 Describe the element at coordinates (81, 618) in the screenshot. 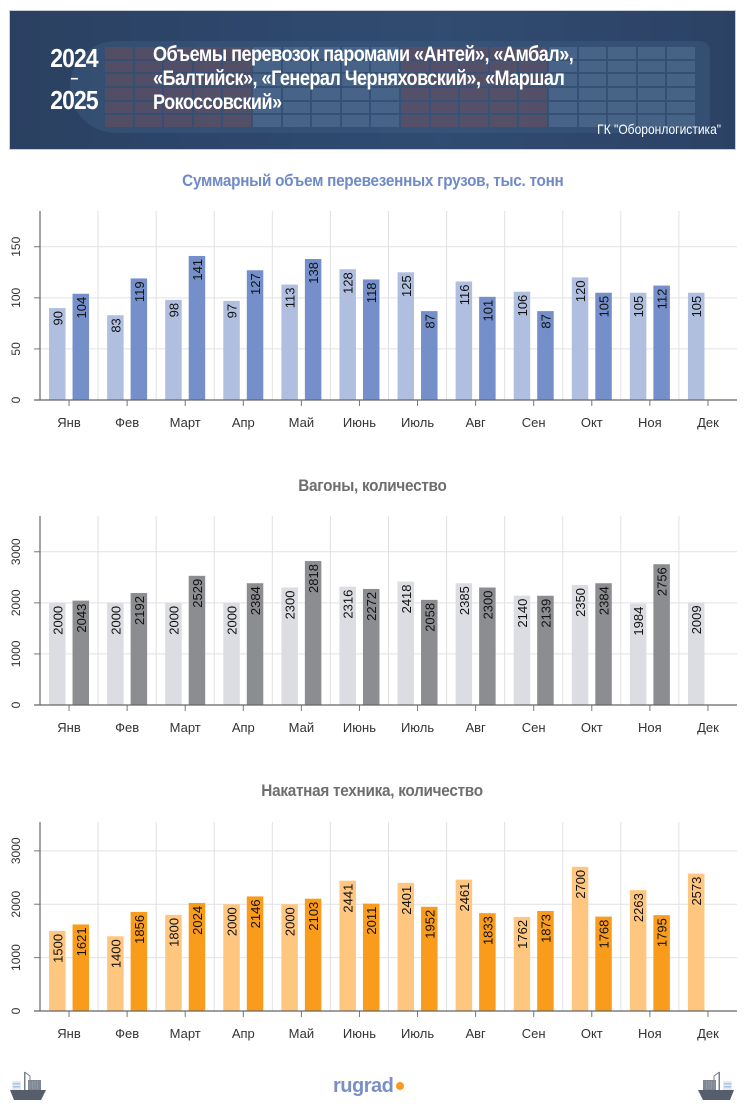

I see `bar-value-label: 2043` at that location.